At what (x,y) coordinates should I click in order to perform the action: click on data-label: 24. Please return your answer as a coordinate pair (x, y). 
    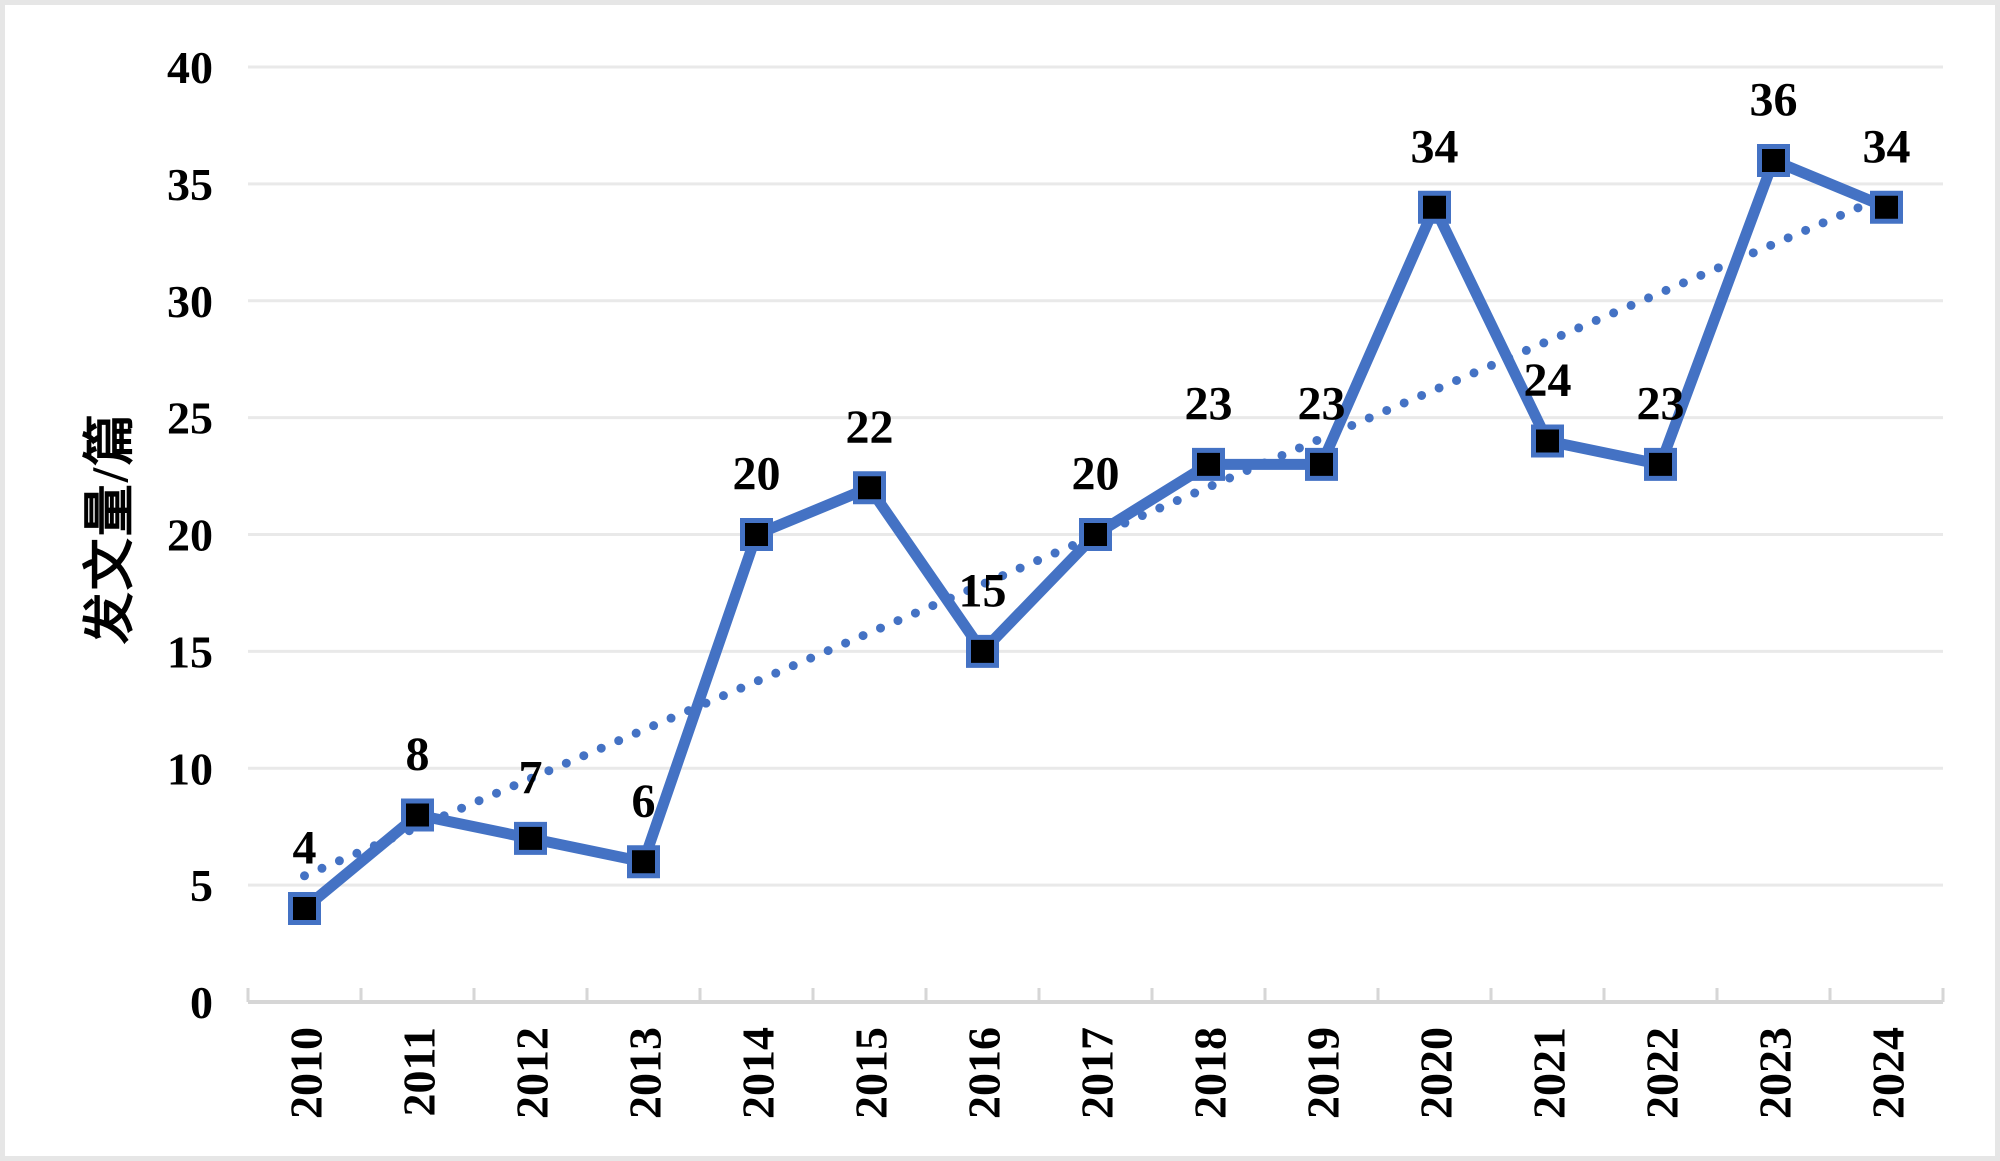
    Looking at the image, I should click on (1548, 380).